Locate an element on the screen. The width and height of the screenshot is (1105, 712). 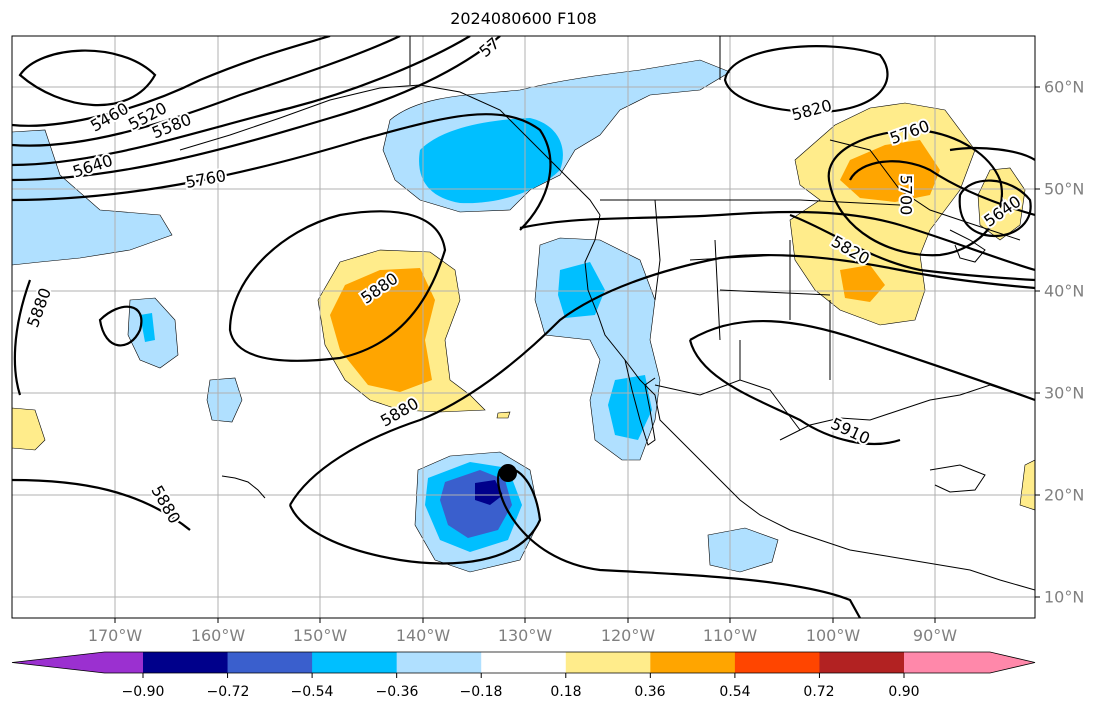
lon-label-110w: 110°W is located at coordinates (730, 635).